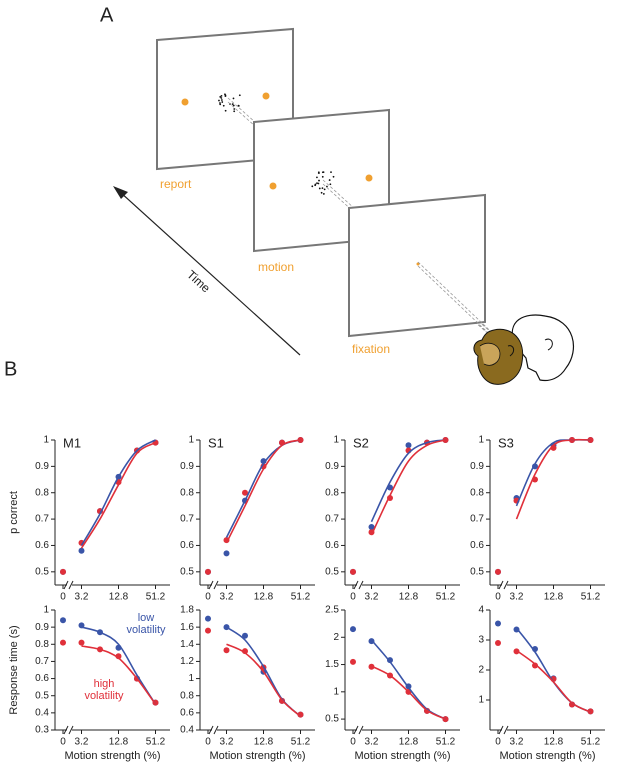 The width and height of the screenshot is (640, 769). I want to click on chart: 0.5 0.6 0.7 0.8 0.9 1 0 3.2 12.8 51.2 S2, so click(392, 519).